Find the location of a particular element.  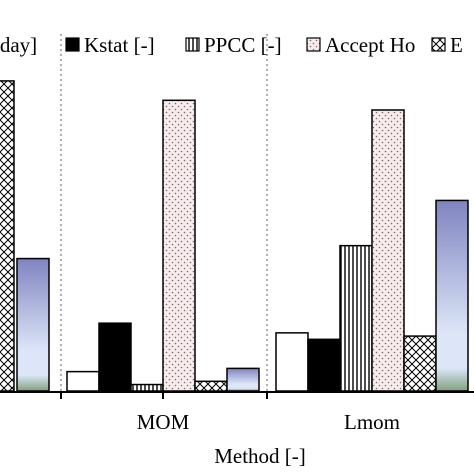

legend: /day] Kstat [-] PPCC [-] Accept Ho E is located at coordinates (231, 45).